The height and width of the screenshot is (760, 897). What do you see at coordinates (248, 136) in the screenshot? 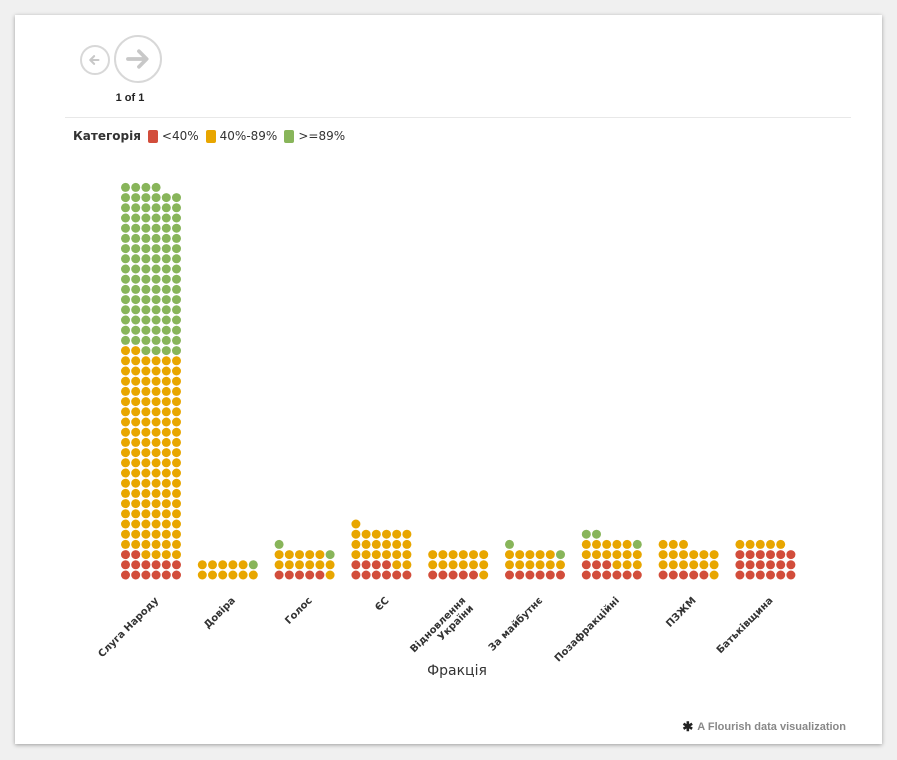
I see `legend-label-mid: 40%-89%` at bounding box center [248, 136].